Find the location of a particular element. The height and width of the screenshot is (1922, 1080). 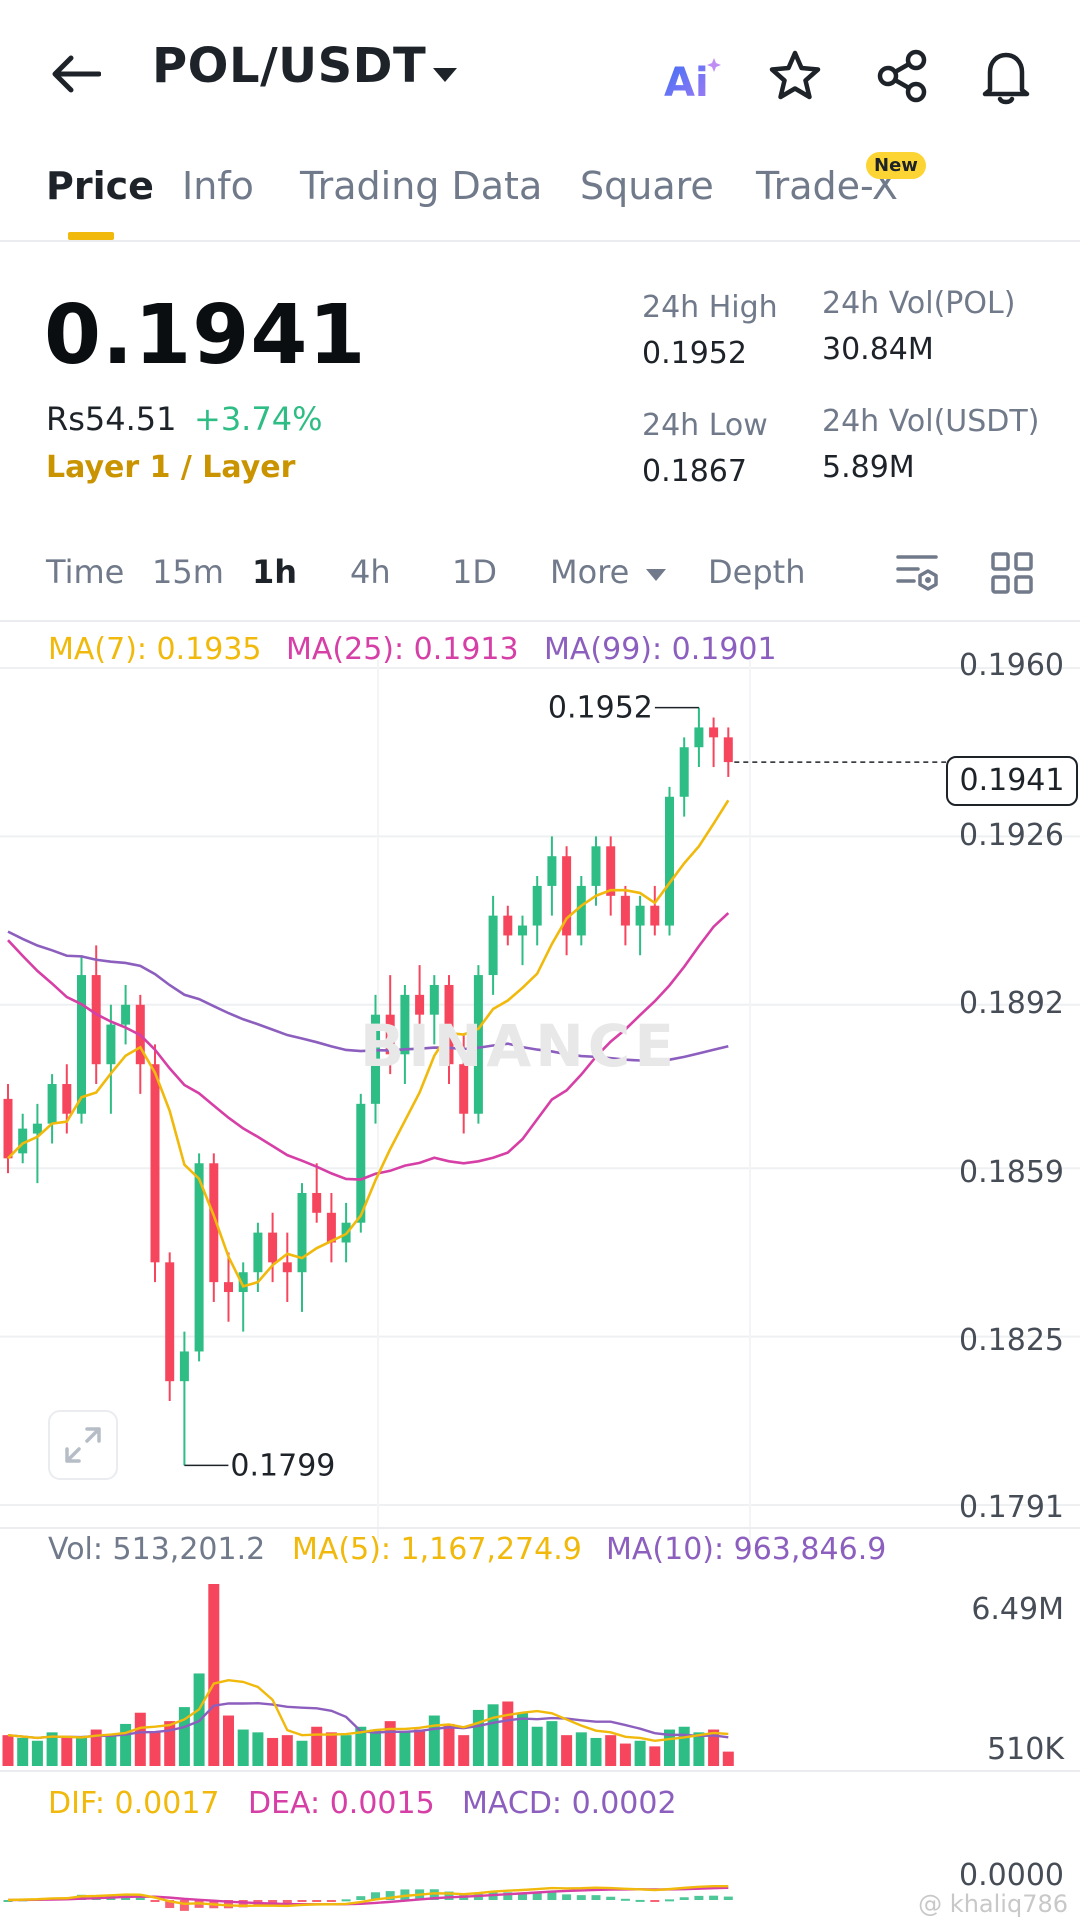

interval-more: More is located at coordinates (590, 572).